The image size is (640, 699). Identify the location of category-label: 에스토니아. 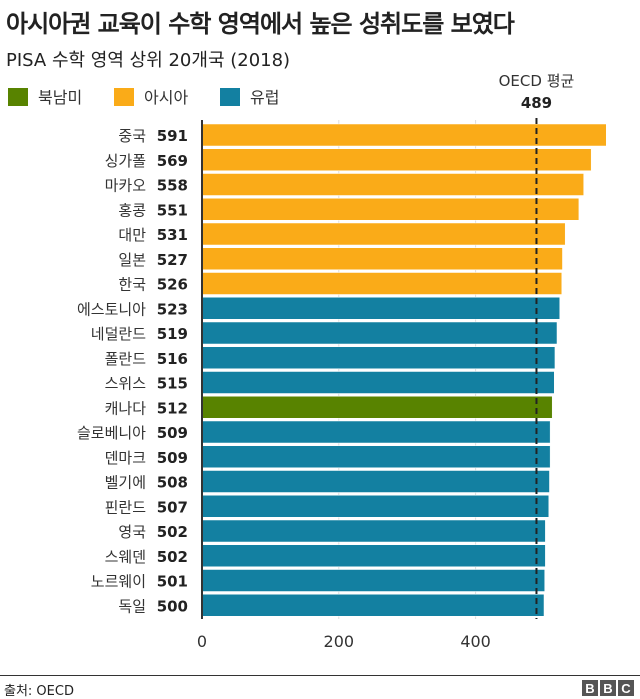
(111, 309).